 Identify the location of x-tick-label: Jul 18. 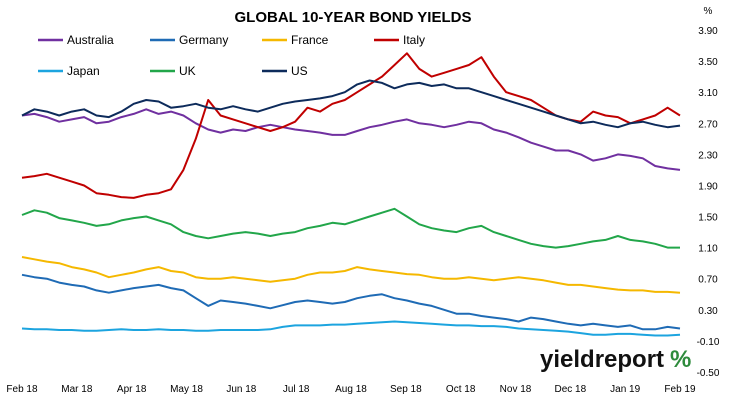
(296, 389).